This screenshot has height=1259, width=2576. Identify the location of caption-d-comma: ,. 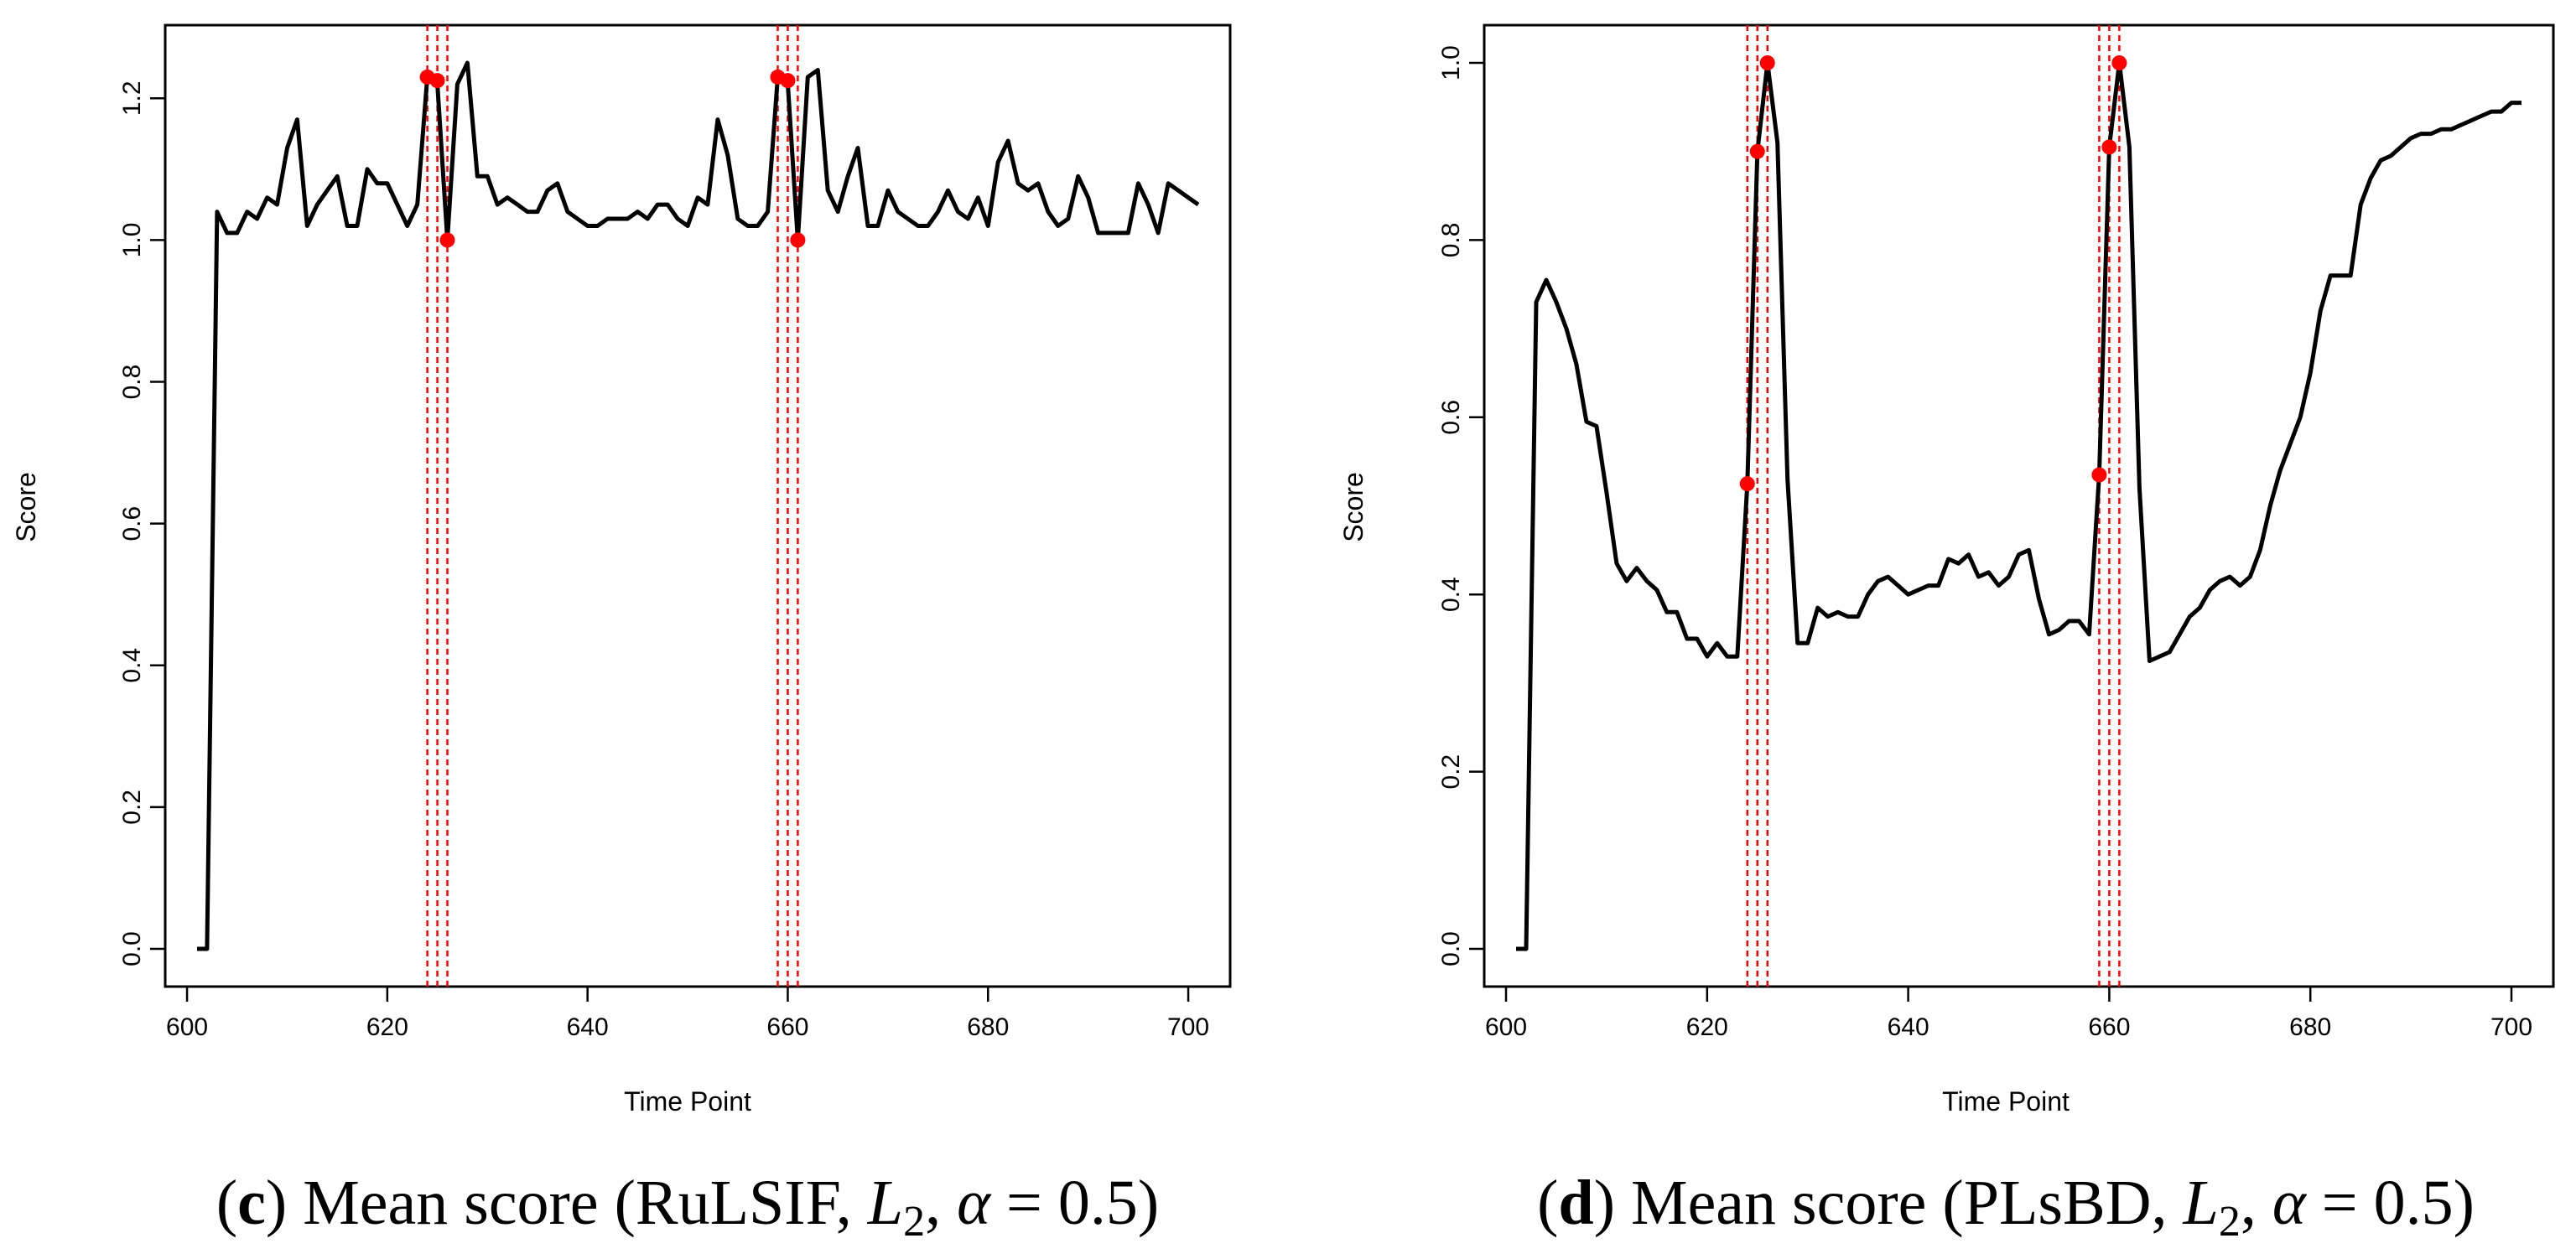
(2256, 1203).